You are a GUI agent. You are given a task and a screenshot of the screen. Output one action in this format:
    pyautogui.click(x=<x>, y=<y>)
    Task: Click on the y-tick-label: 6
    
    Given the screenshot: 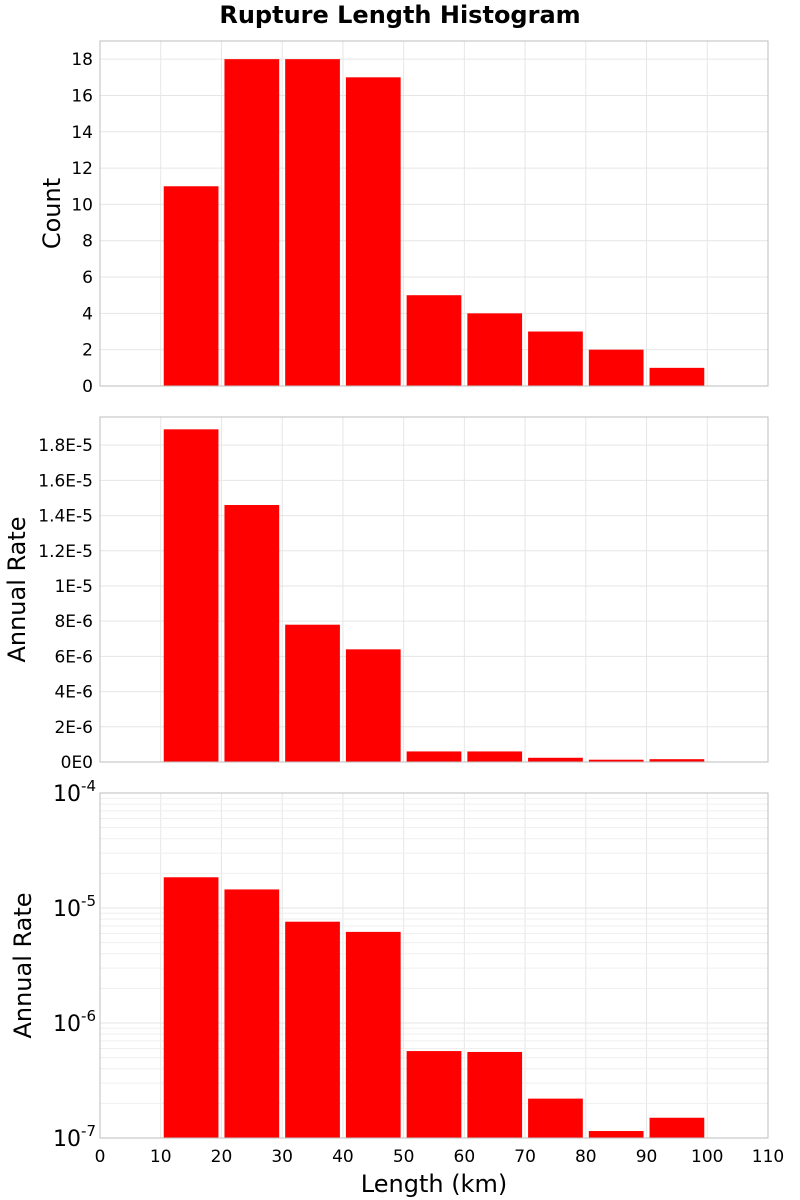 What is the action you would take?
    pyautogui.click(x=87, y=278)
    